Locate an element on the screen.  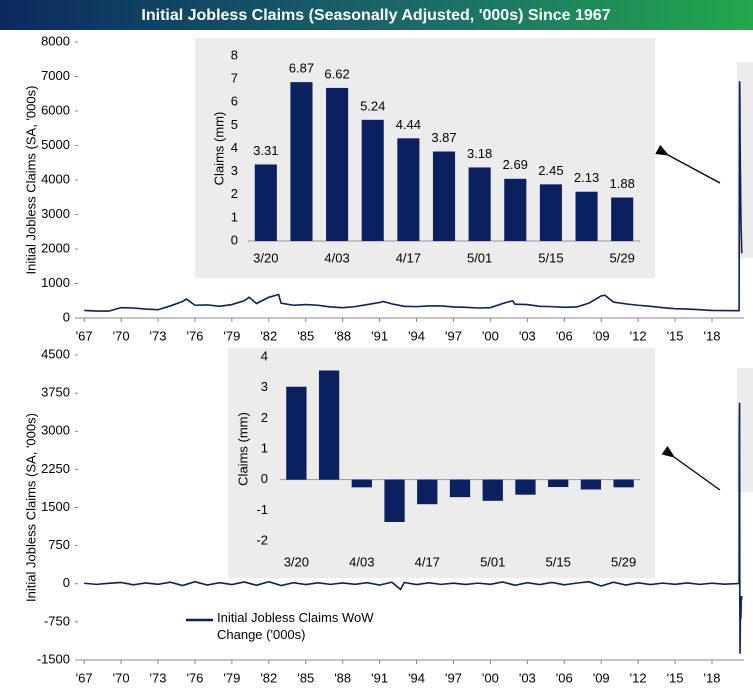
y-tick-label: -2 is located at coordinates (262, 539).